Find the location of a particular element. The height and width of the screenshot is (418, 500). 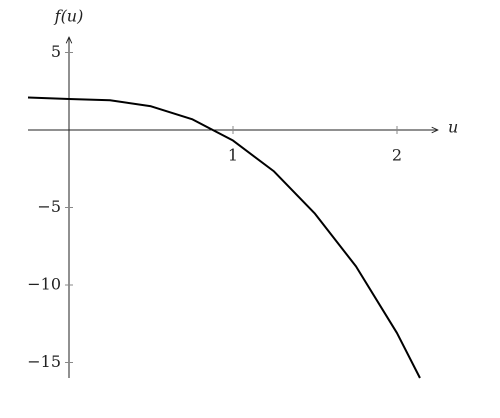

x-tick-label: 1 is located at coordinates (233, 155).